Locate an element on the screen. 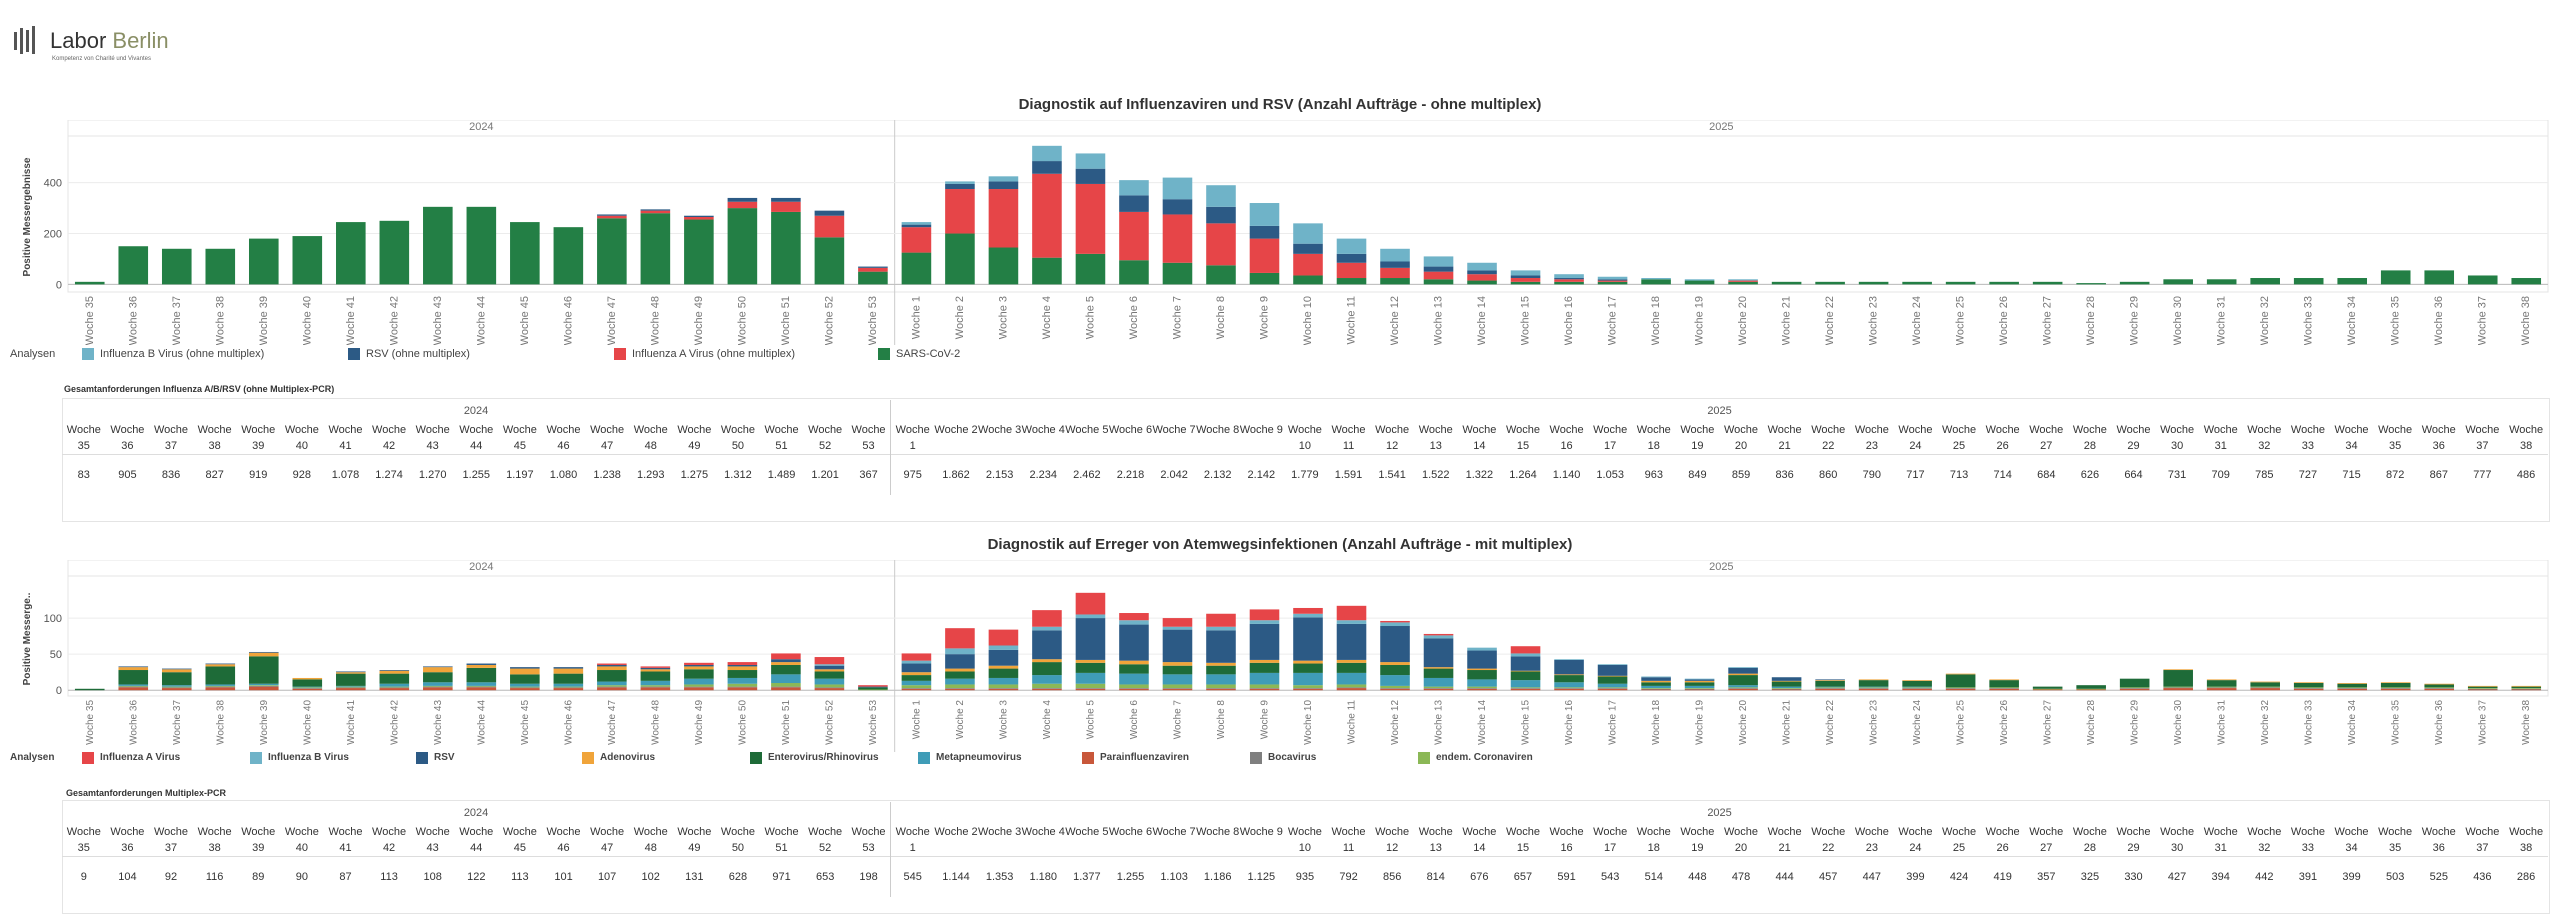 This screenshot has height=920, width=2560. chart2-xtick-label: Woche 33 is located at coordinates (2309, 722).